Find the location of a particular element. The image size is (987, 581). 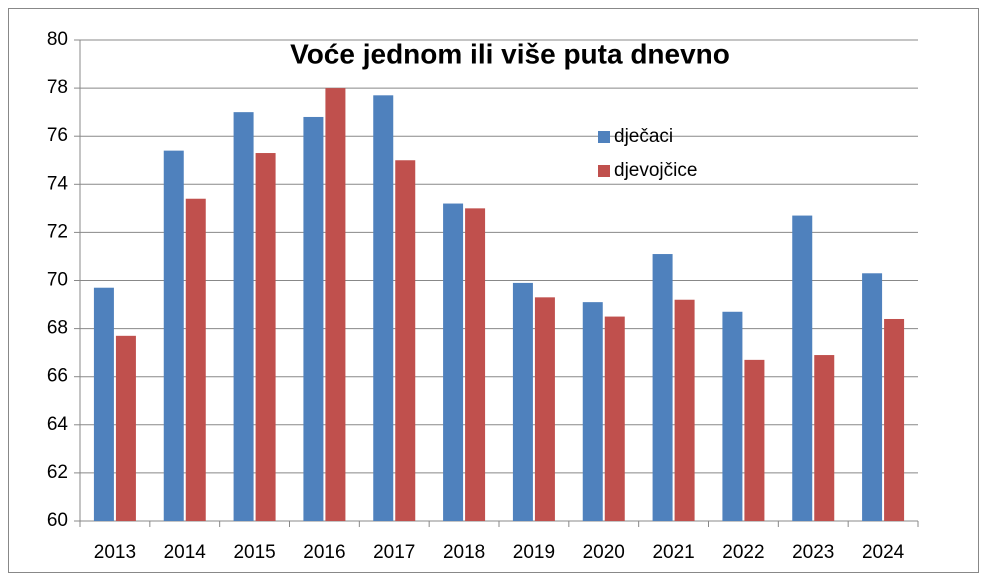

y-tick-label: 62 is located at coordinates (57, 472).